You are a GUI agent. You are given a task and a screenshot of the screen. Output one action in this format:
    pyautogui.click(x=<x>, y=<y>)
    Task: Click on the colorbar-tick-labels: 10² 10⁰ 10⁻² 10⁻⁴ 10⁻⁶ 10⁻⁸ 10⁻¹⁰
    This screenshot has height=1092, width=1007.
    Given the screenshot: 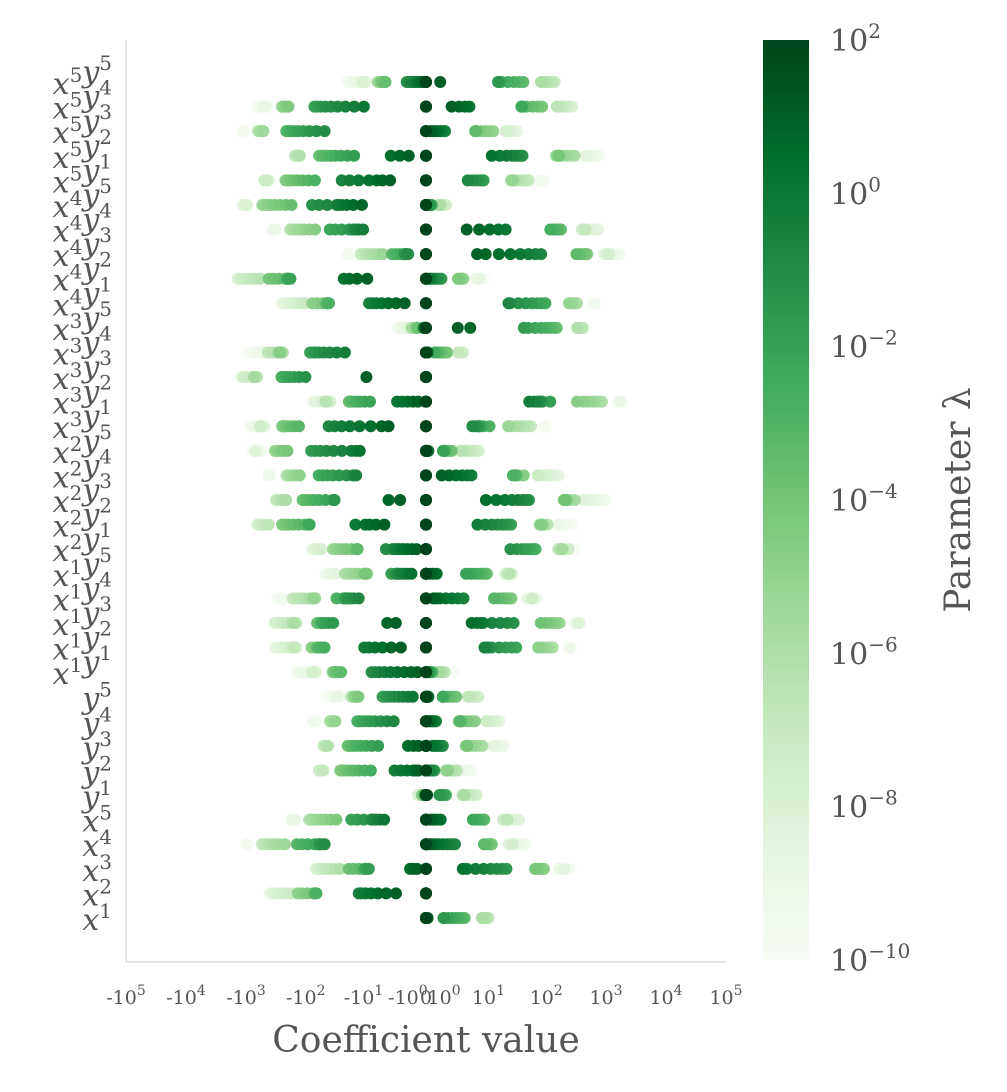 What is the action you would take?
    pyautogui.click(x=870, y=499)
    